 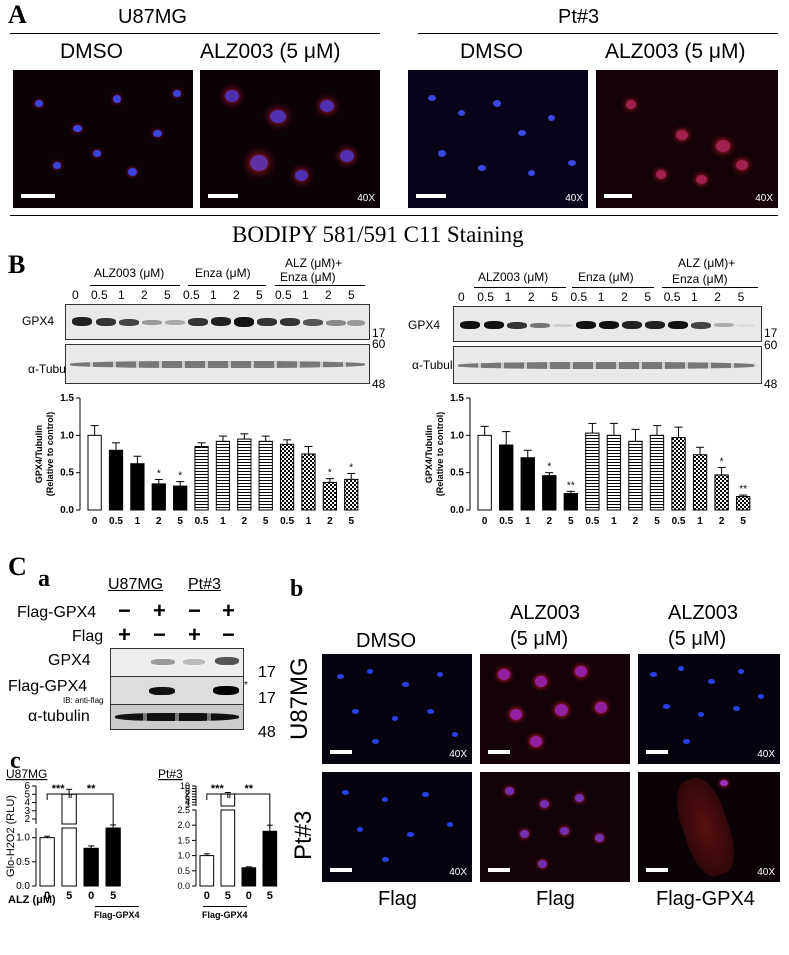 I want to click on y-tick-label: 5, so click(x=27, y=794).